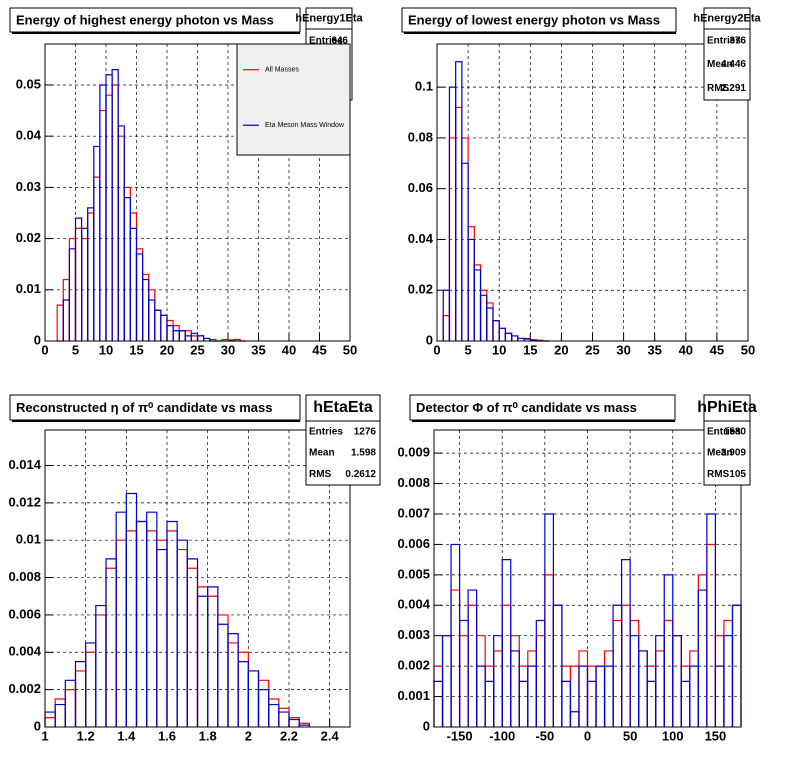 The image size is (796, 772). I want to click on x-tick-label: 1.8, so click(208, 735).